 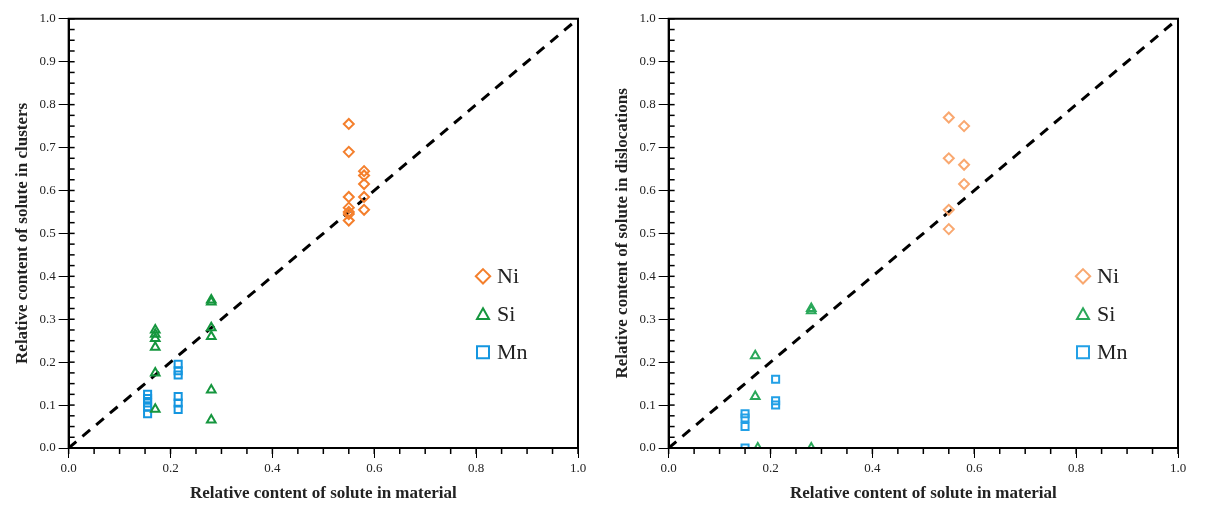 I want to click on y-axis-title: Relative content of solute in clusters, so click(x=21, y=233).